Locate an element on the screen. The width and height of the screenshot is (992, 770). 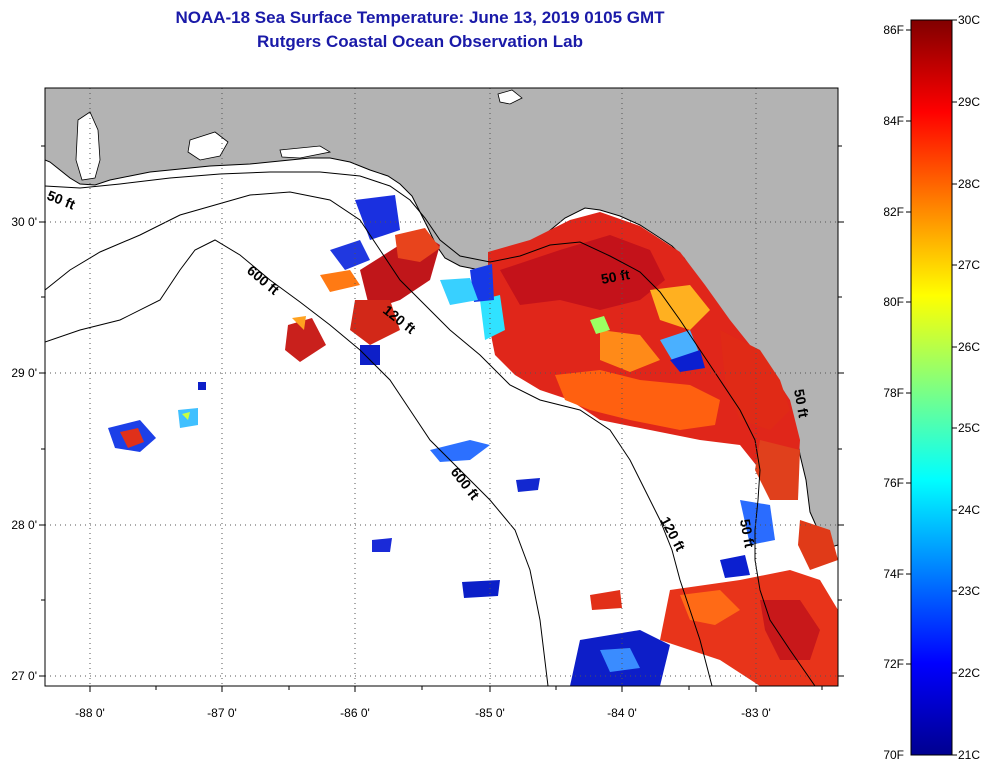
colorbar-c-label: 26C is located at coordinates (969, 347).